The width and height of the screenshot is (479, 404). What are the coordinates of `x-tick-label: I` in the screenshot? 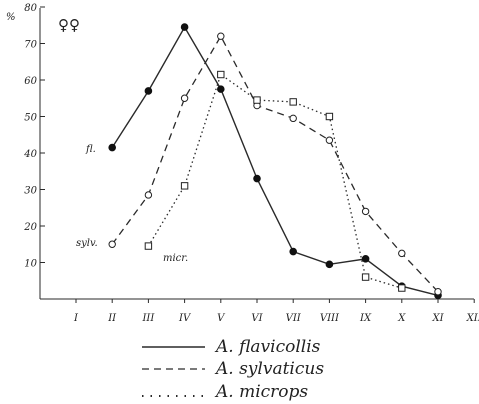 It's located at (76, 318).